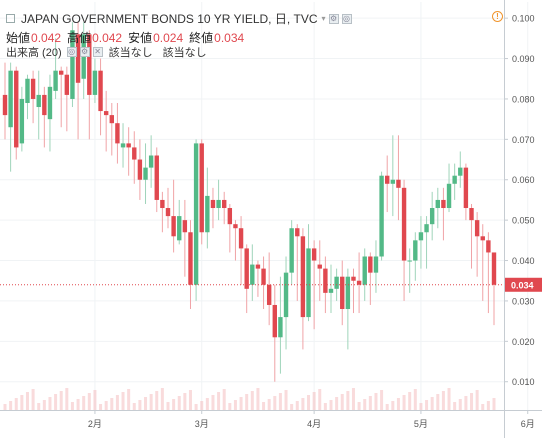 Image resolution: width=542 pixels, height=438 pixels. What do you see at coordinates (10, 18) in the screenshot?
I see `collapse-icon` at bounding box center [10, 18].